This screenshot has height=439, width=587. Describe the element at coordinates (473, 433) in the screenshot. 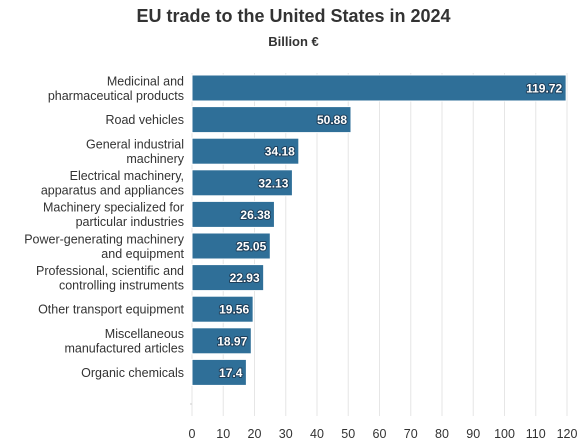

I see `x-tick-label: 90` at that location.